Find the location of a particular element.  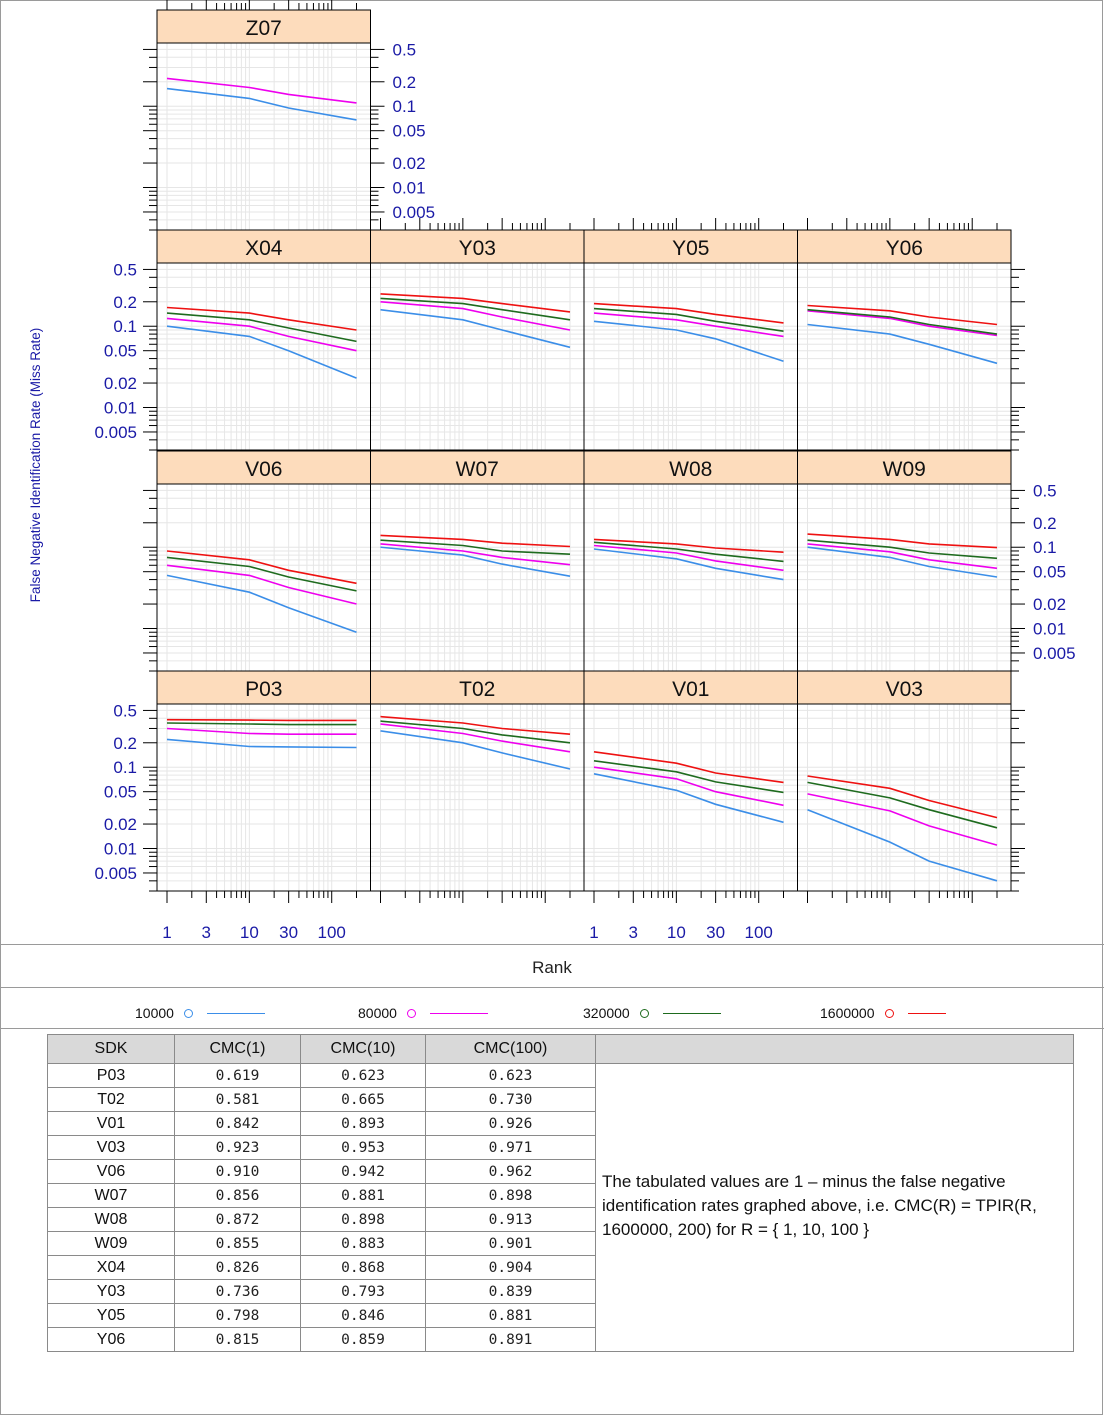

legend-circle-icon is located at coordinates (188, 1013).